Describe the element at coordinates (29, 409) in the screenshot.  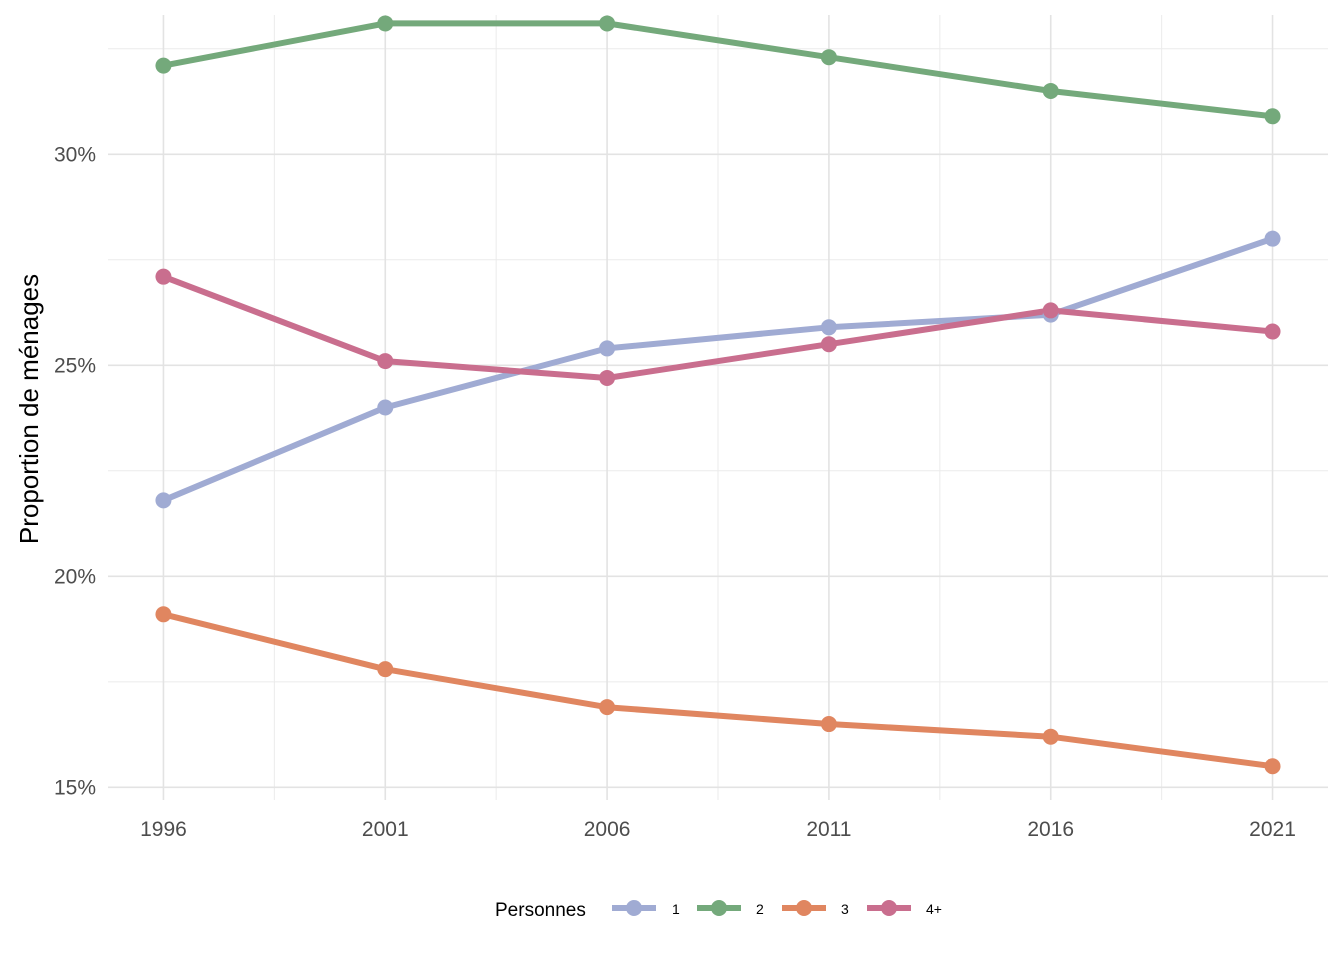
I see `y-axis-title: Proportion de ménages` at that location.